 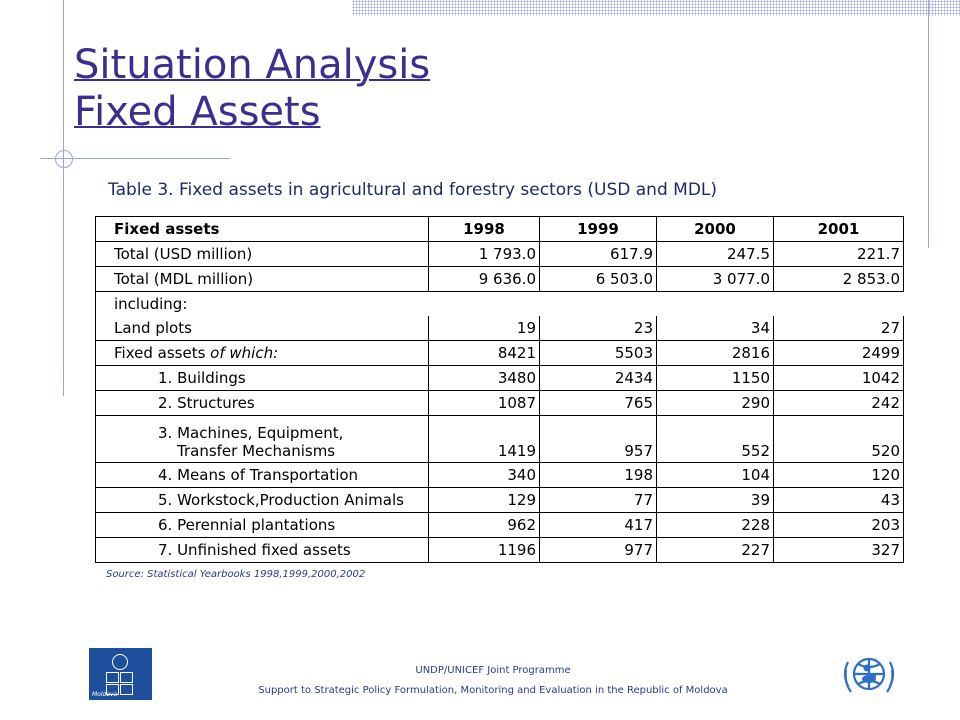 I want to click on row-label: including:, so click(x=499, y=303).